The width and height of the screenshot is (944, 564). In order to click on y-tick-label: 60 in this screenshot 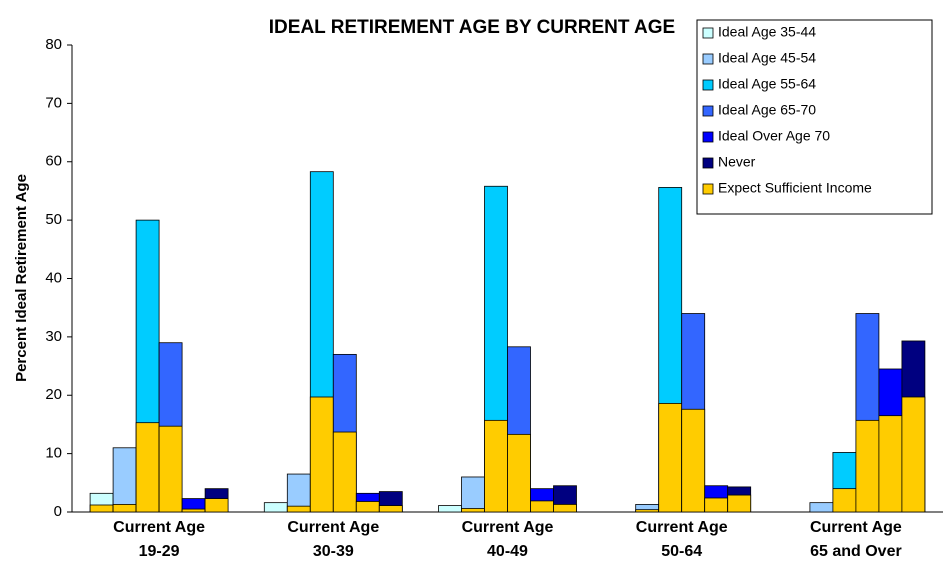, I will do `click(53, 161)`.